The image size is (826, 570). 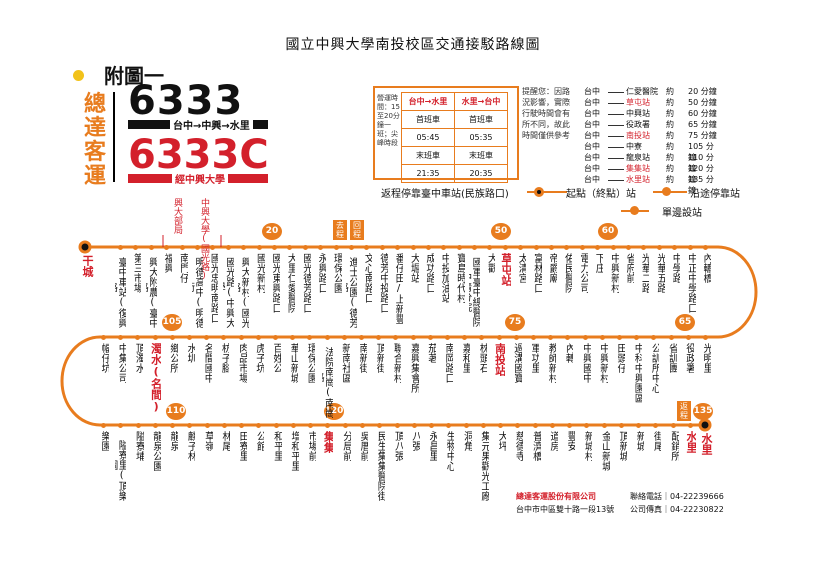 I want to click on stop-label: 臺中車站(復興路), so click(x=120, y=292).